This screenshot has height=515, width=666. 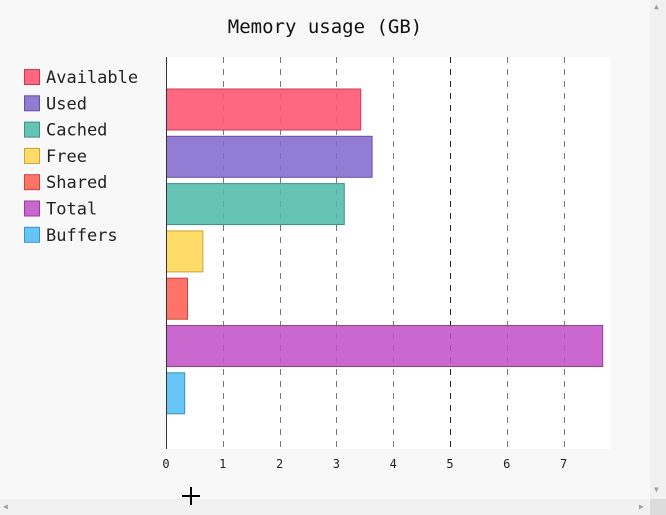 What do you see at coordinates (177, 298) in the screenshot?
I see `bar-shared` at bounding box center [177, 298].